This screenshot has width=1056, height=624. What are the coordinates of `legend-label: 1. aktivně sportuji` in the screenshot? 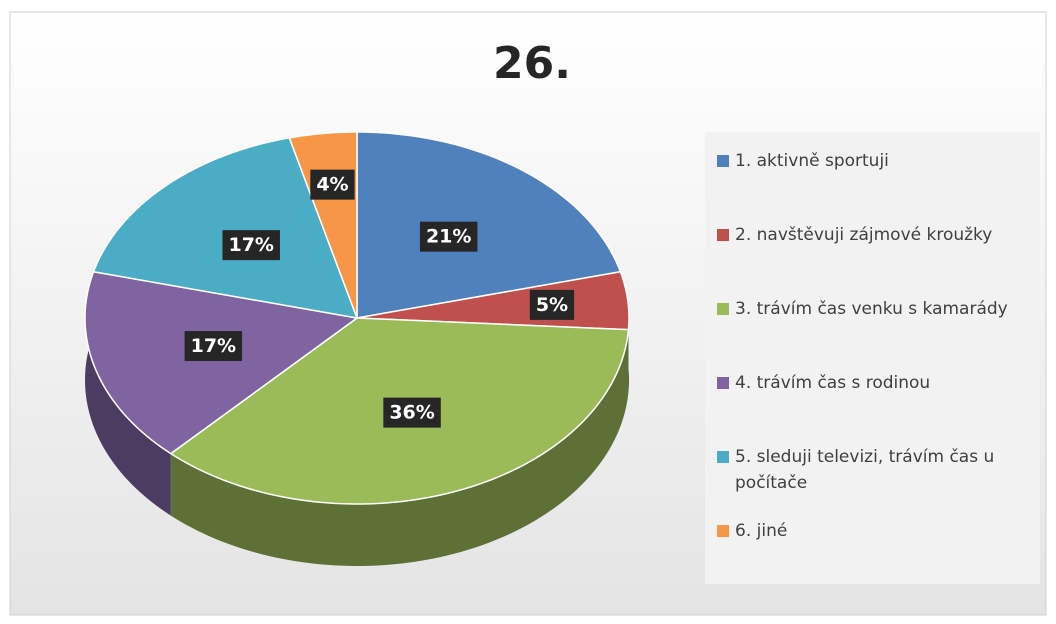 It's located at (812, 161).